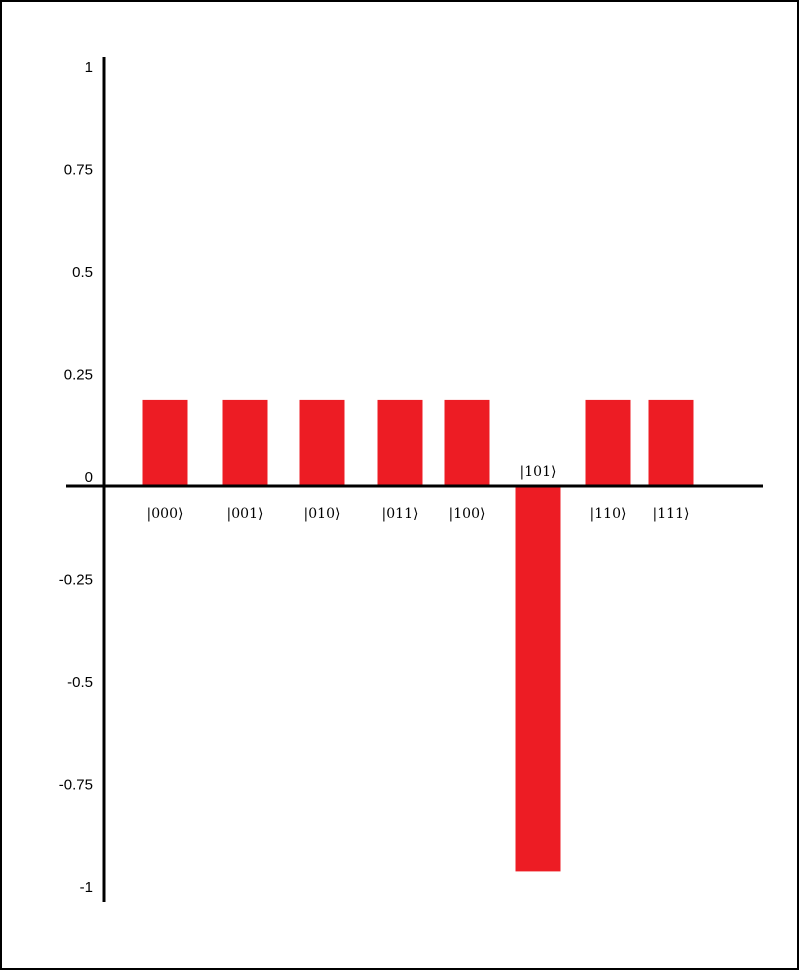 The width and height of the screenshot is (799, 972). I want to click on category-label: |000⟩, so click(165, 514).